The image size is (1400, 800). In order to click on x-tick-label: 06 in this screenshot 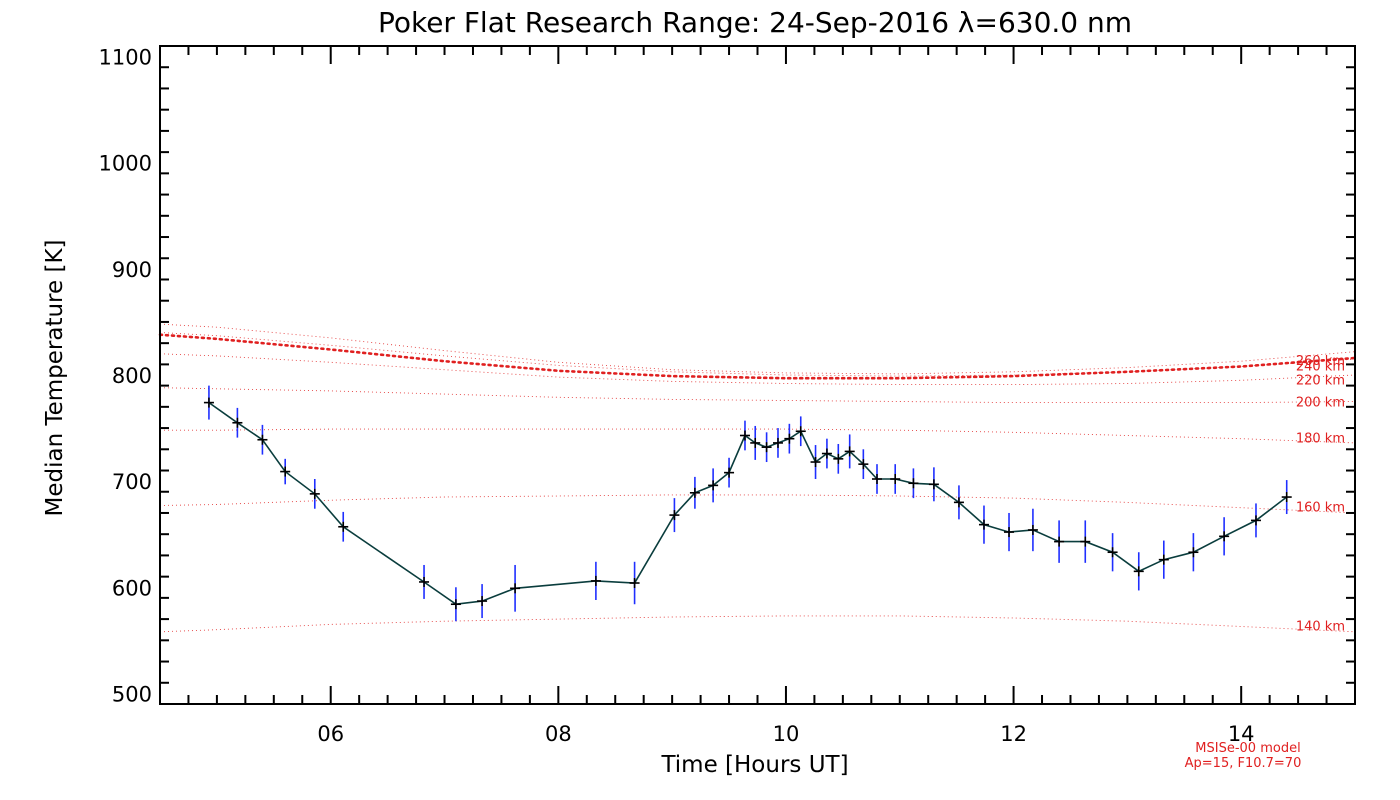, I will do `click(330, 734)`.